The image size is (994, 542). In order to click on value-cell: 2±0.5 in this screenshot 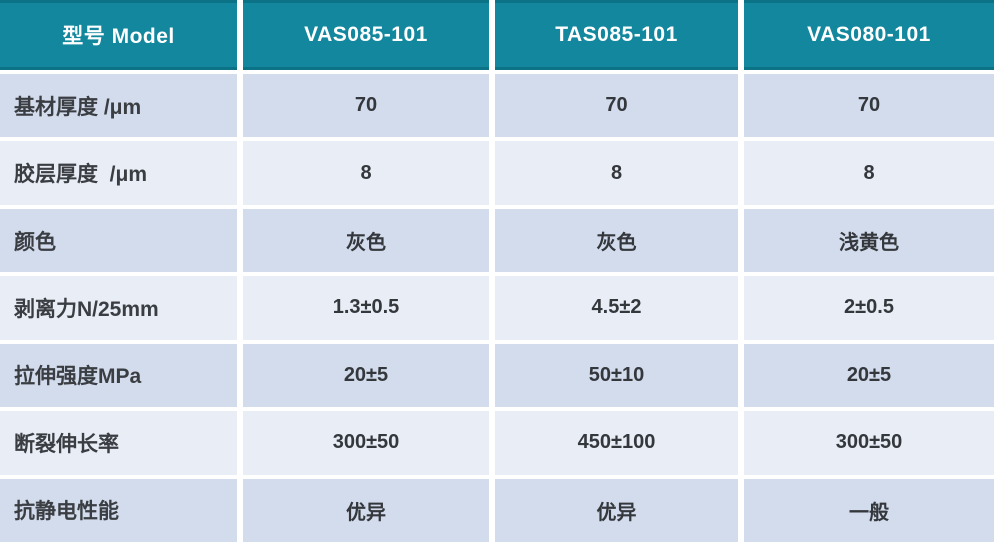, I will do `click(869, 308)`.